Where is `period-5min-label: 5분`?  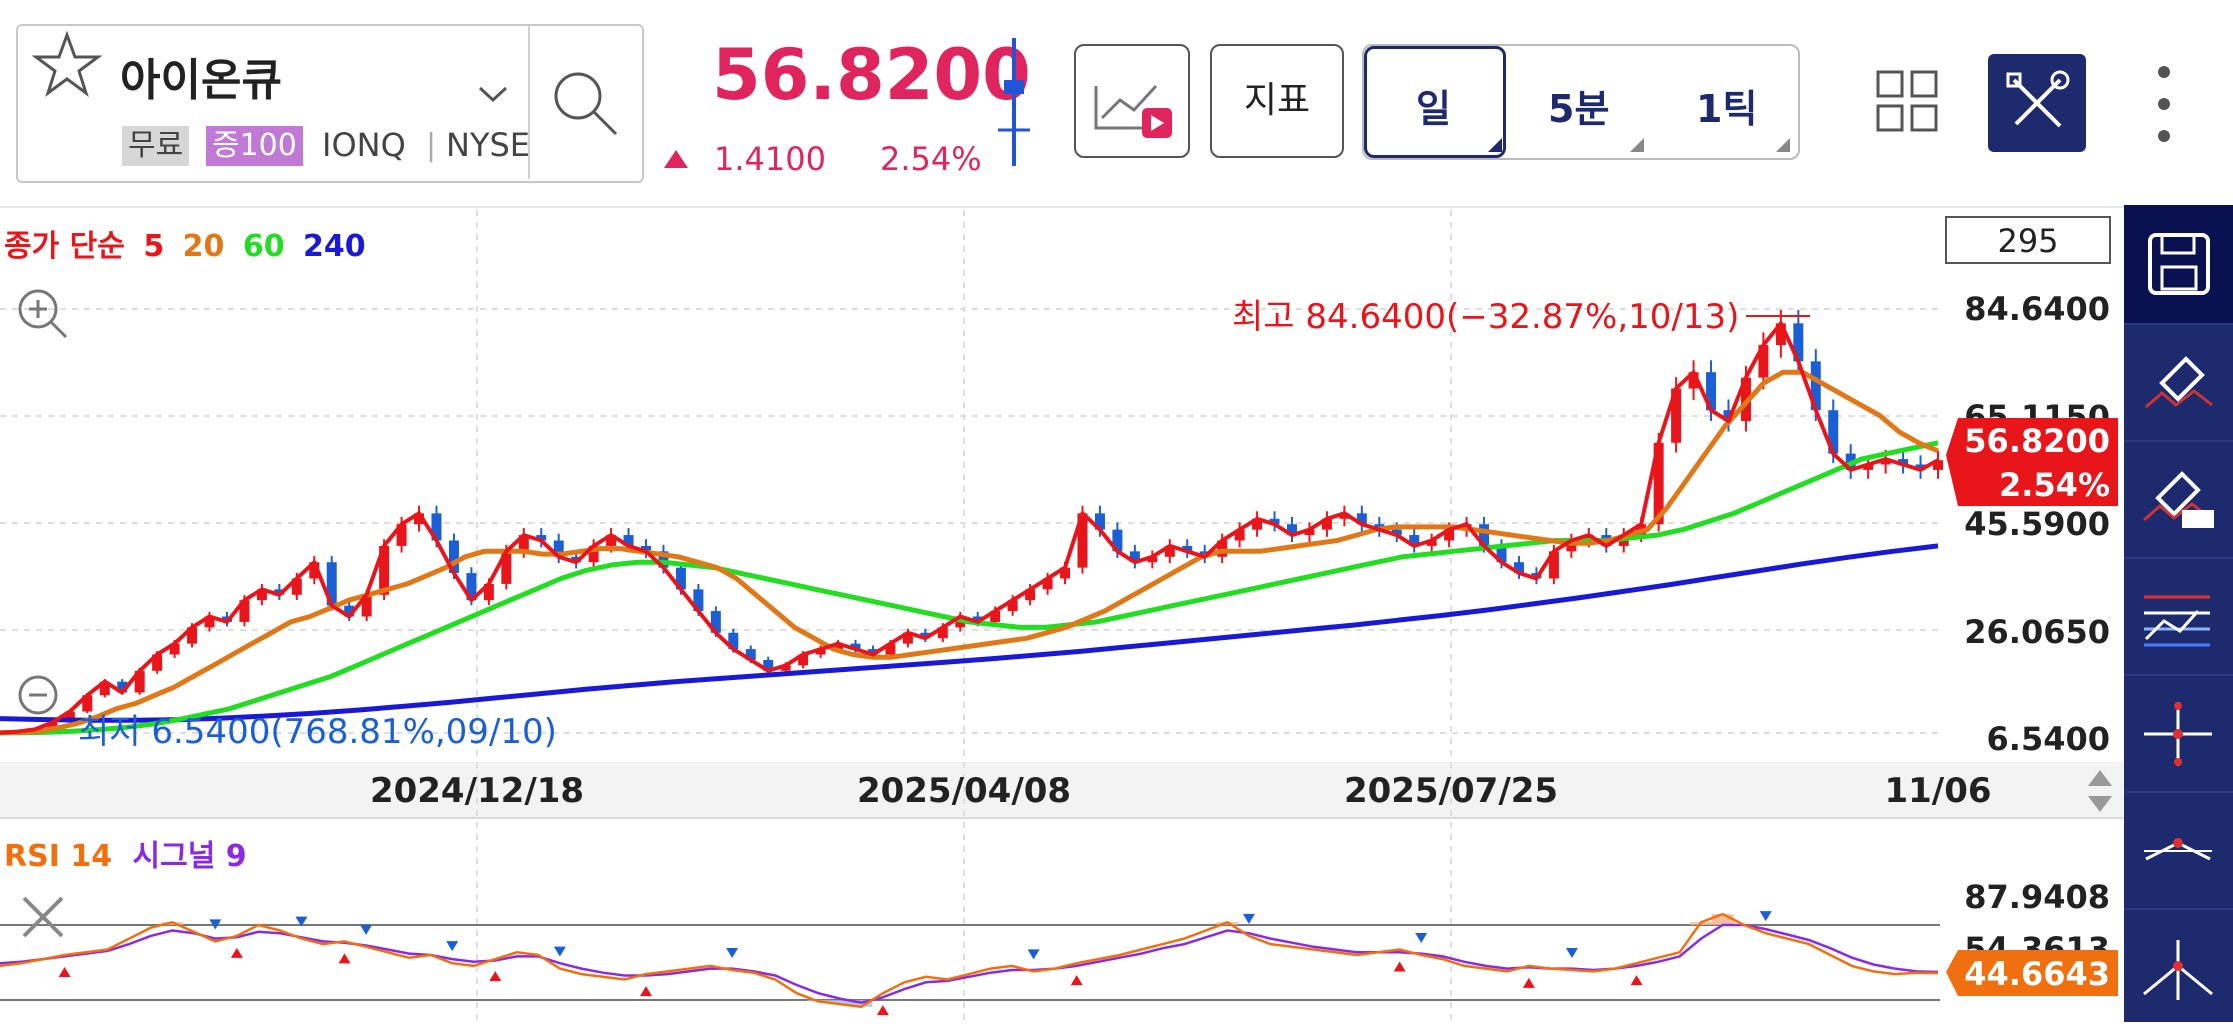
period-5min-label: 5분 is located at coordinates (1579, 109).